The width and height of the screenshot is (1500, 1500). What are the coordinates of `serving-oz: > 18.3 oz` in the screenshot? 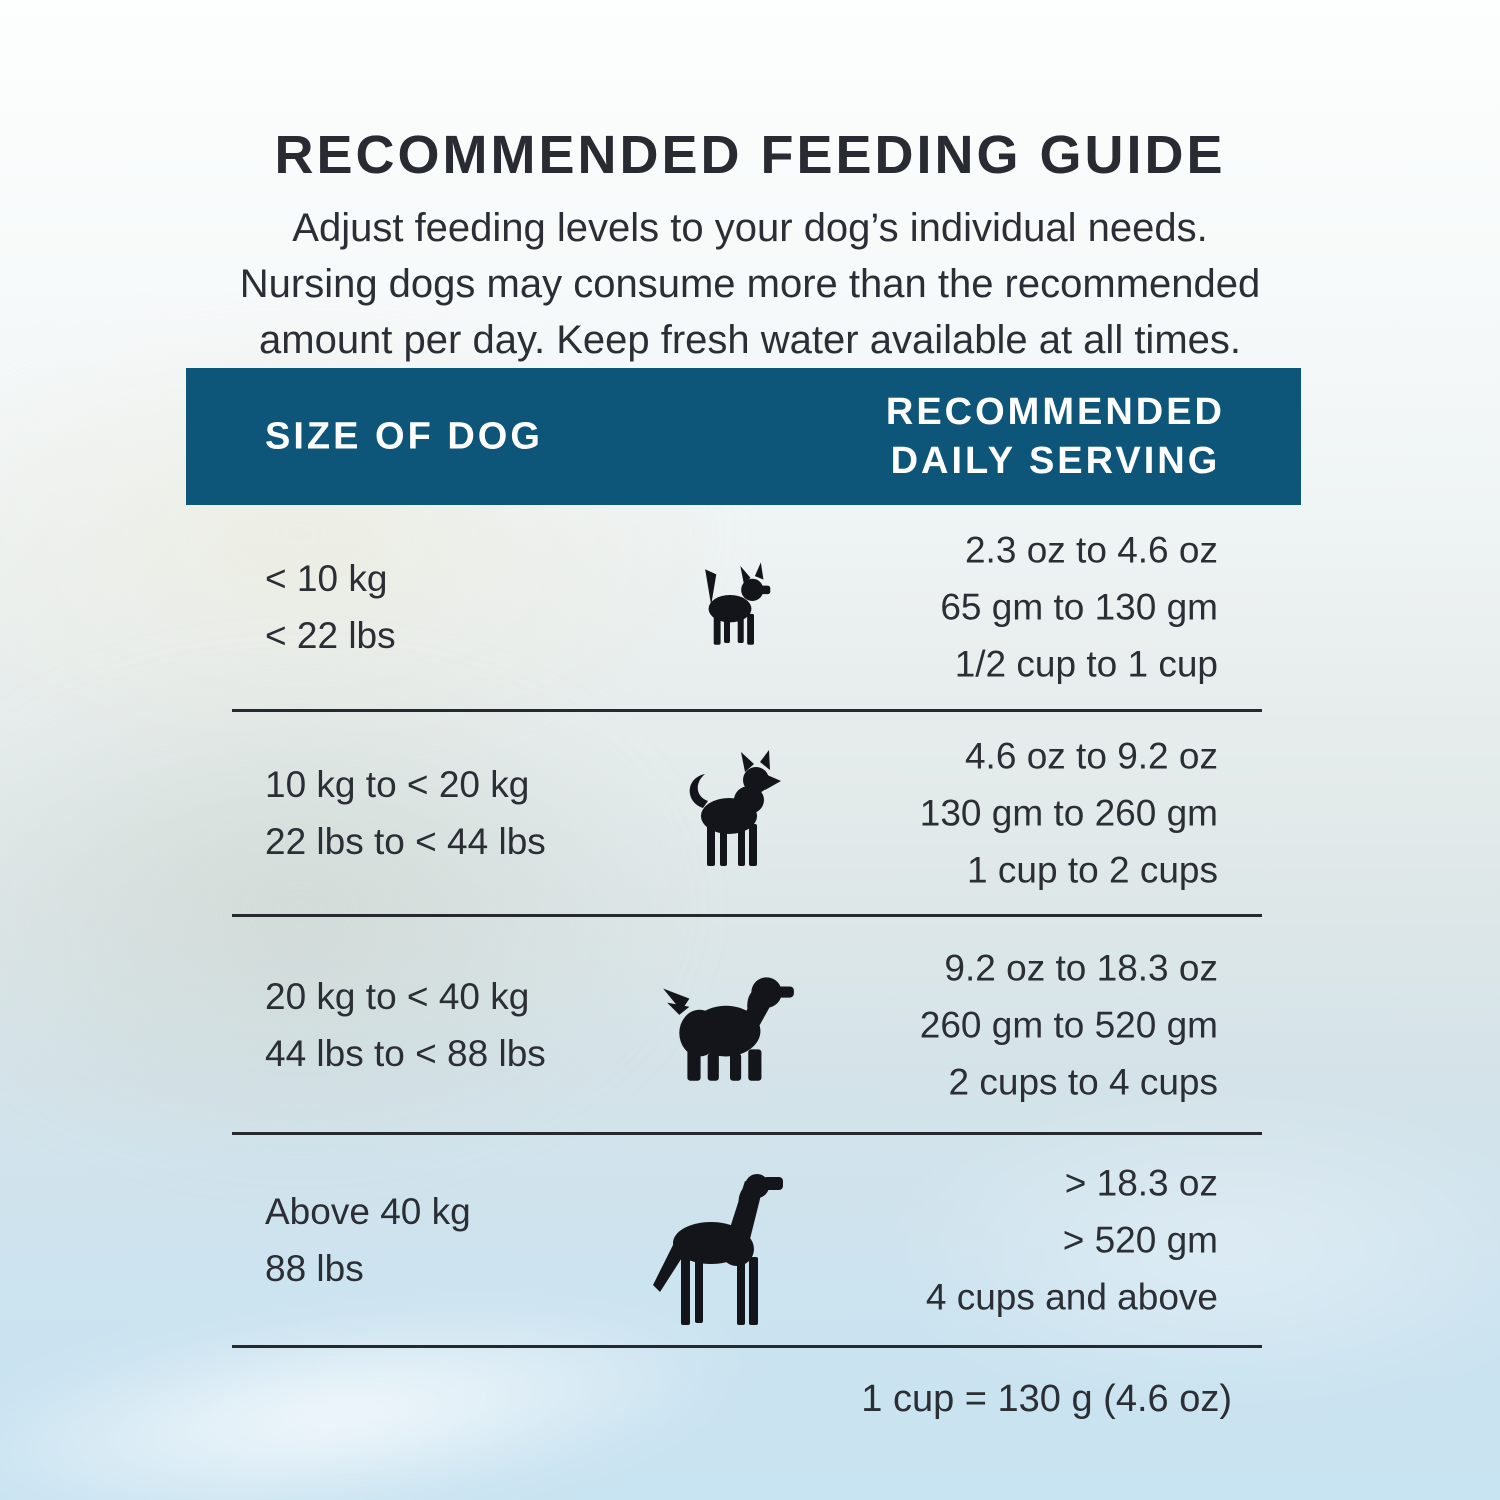 It's located at (1141, 1183).